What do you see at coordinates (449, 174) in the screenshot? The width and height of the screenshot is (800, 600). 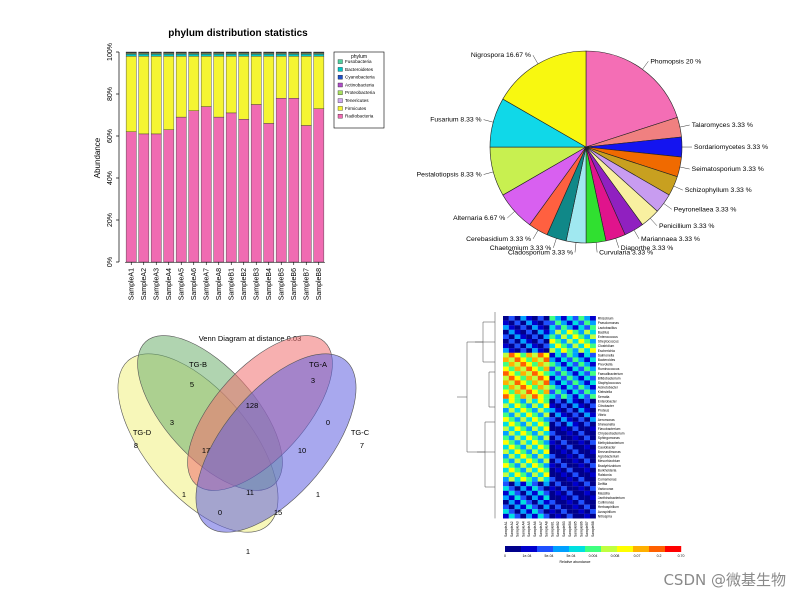 I see `pie-slice-label: Pestalotiopsis 8.33 %` at bounding box center [449, 174].